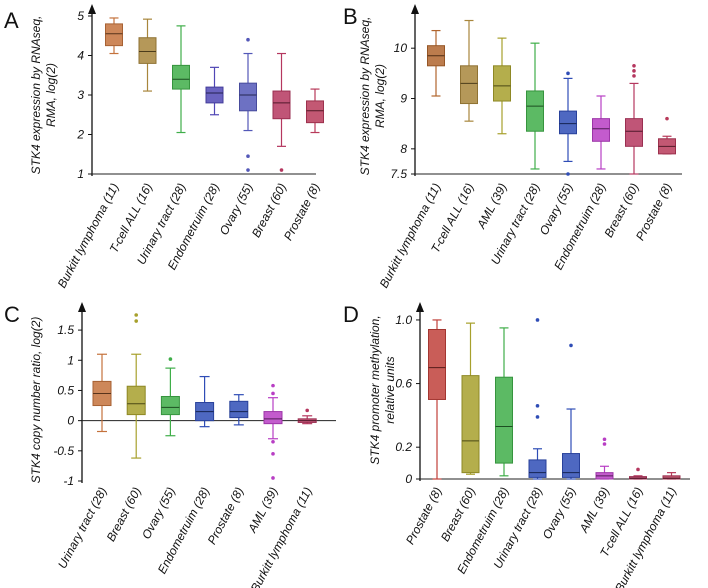 The image size is (708, 588). Describe the element at coordinates (124, 514) in the screenshot. I see `category-label: Breast (60)` at that location.